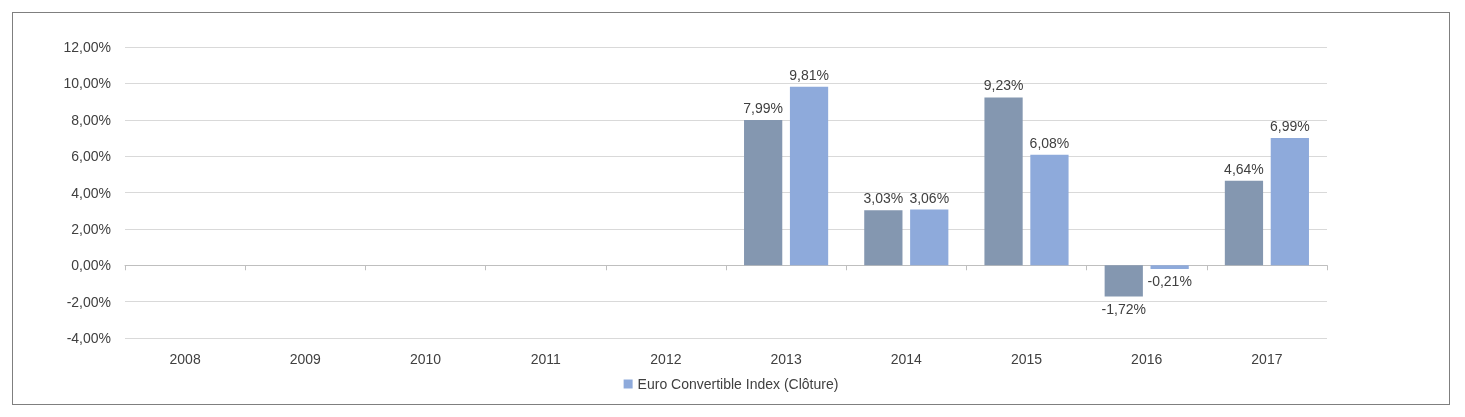 This screenshot has height=417, width=1465. I want to click on x-tick-label: 2011, so click(545, 359).